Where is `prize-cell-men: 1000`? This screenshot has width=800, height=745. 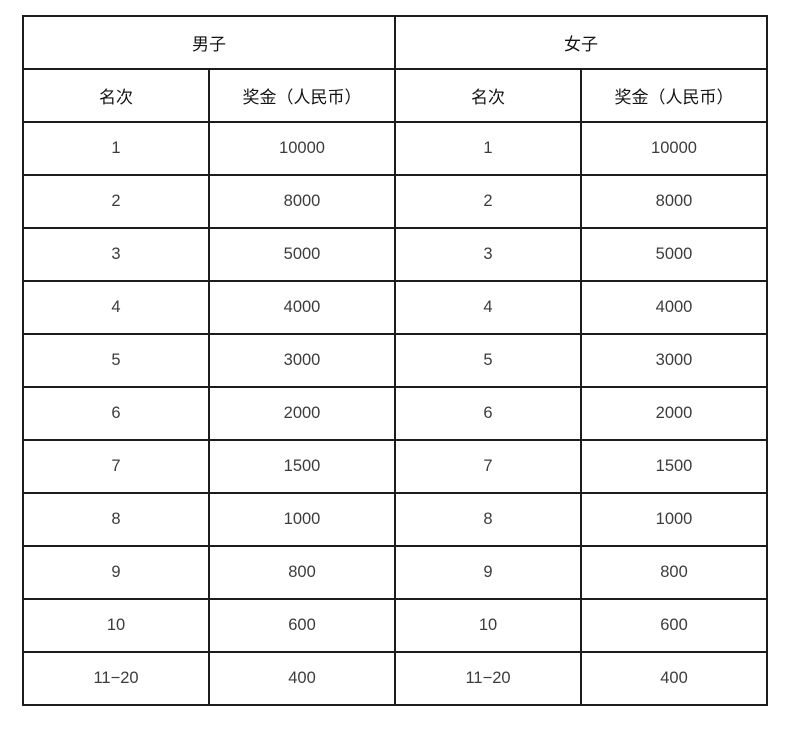
prize-cell-men: 1000 is located at coordinates (302, 519).